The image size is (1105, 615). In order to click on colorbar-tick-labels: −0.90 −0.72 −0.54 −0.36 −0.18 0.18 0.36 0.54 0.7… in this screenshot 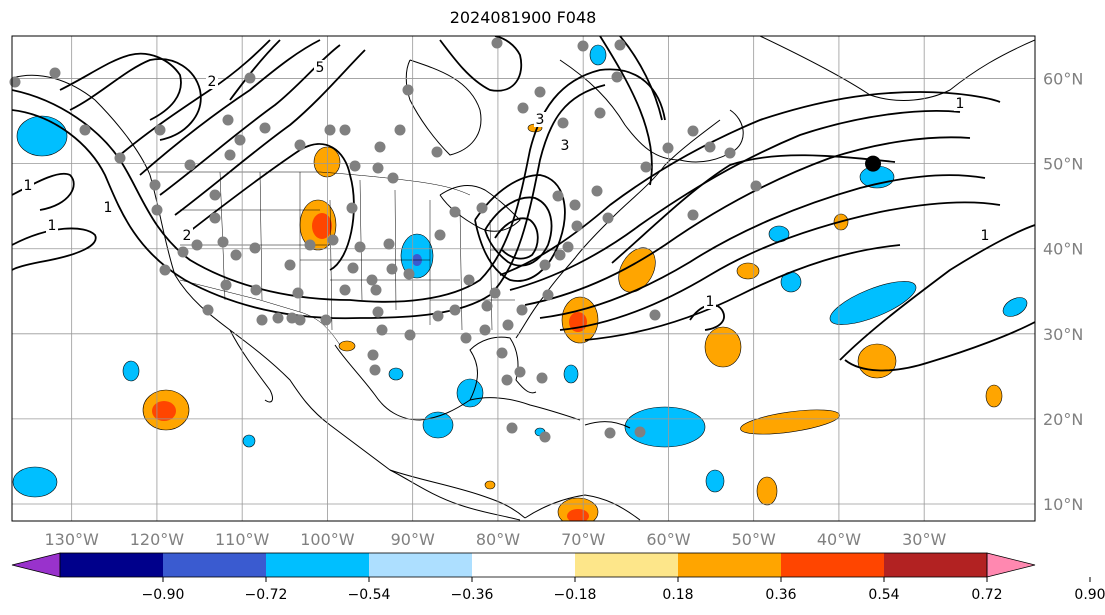, I will do `click(623, 590)`.